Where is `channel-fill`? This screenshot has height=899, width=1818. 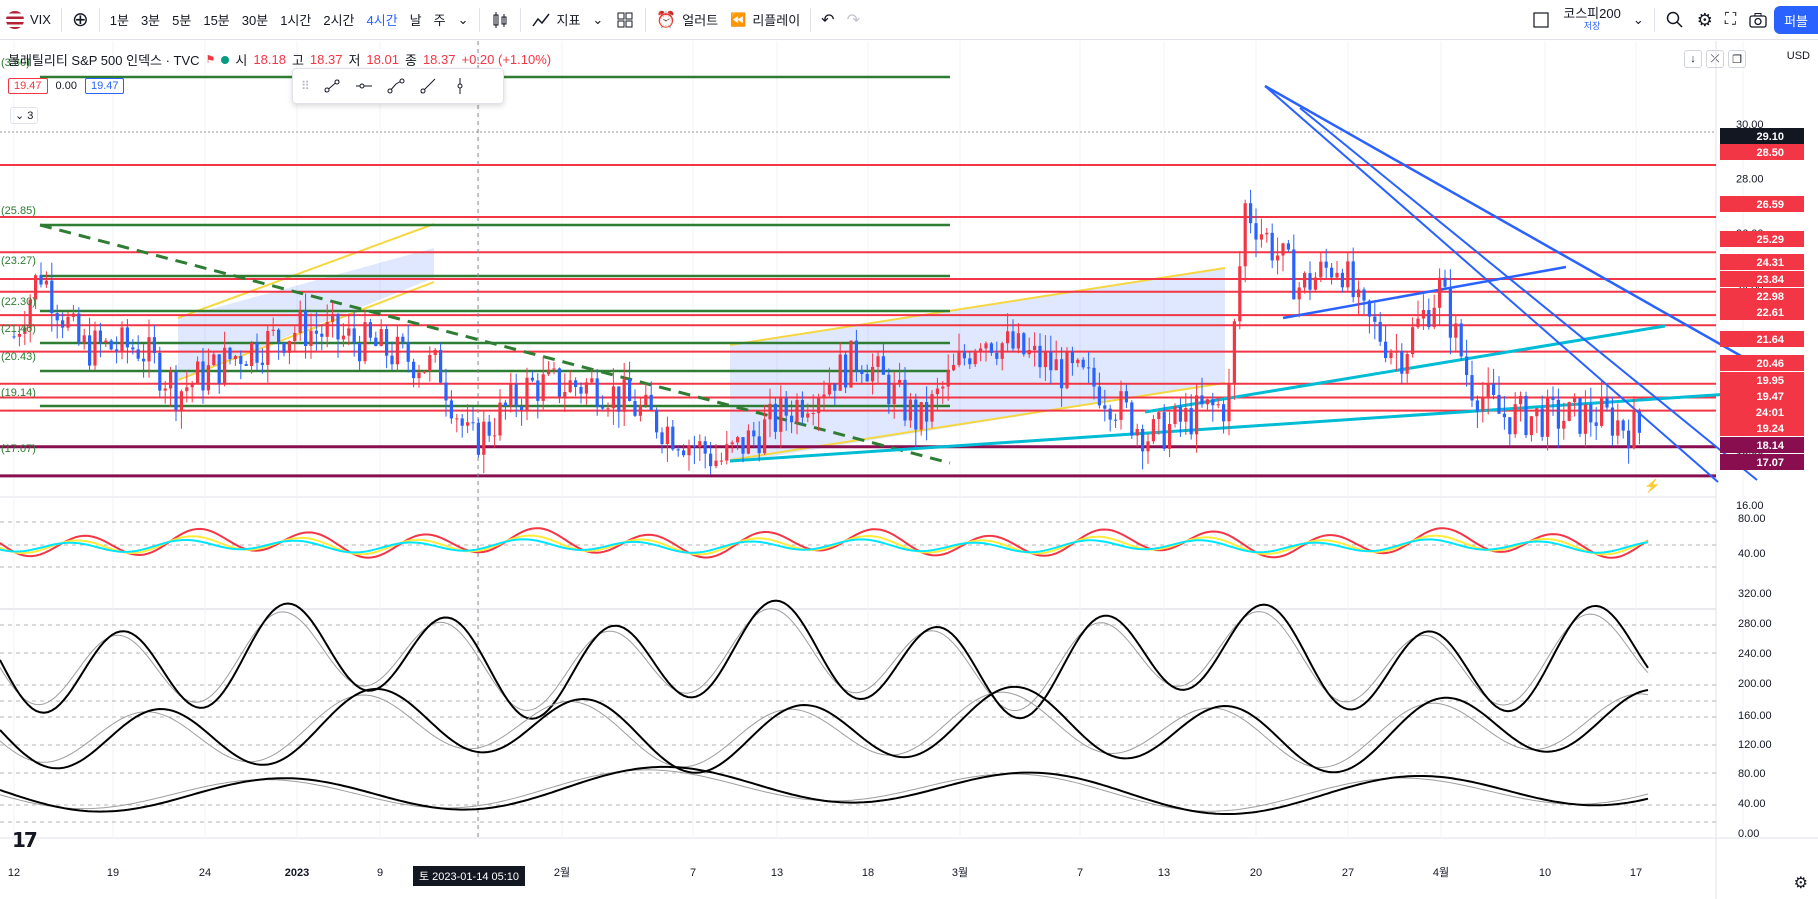
channel-fill is located at coordinates (977, 365).